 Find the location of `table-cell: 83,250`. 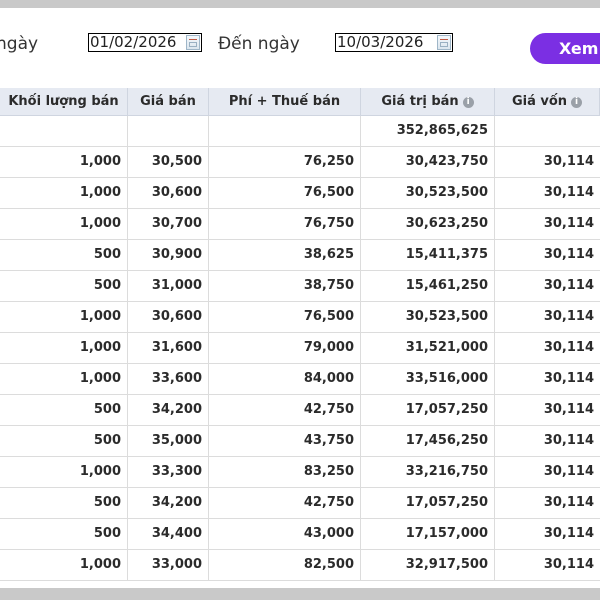

table-cell: 83,250 is located at coordinates (285, 472).